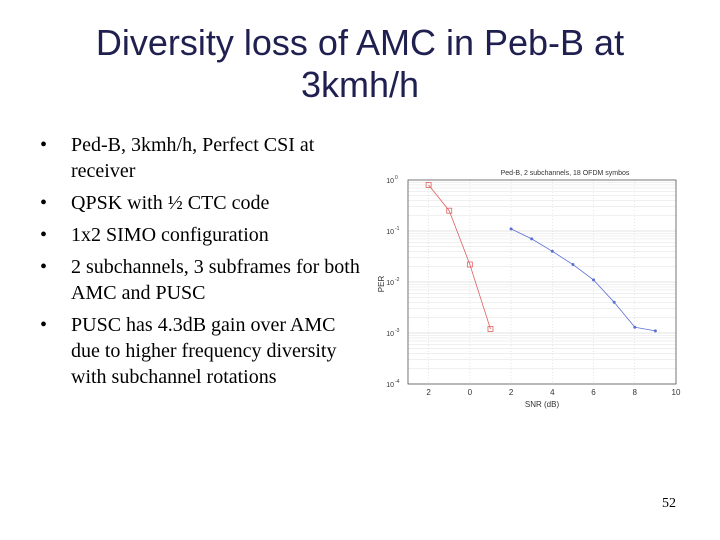 The height and width of the screenshot is (540, 720). Describe the element at coordinates (397, 229) in the screenshot. I see `y-tick-exponent: -1` at that location.